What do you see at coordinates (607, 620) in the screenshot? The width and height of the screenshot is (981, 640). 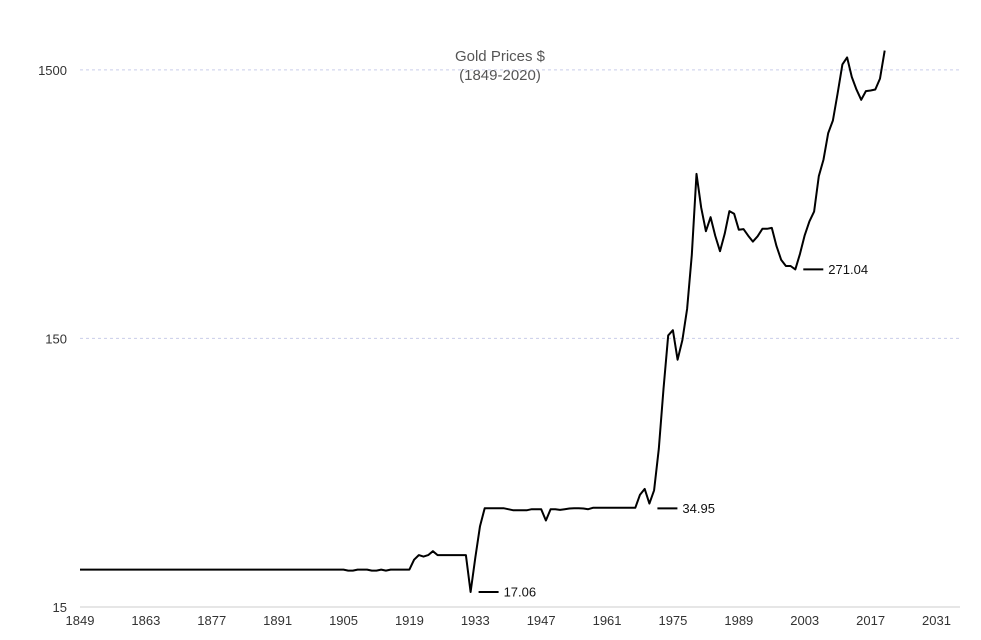 I see `x-tick-label: 1961` at bounding box center [607, 620].